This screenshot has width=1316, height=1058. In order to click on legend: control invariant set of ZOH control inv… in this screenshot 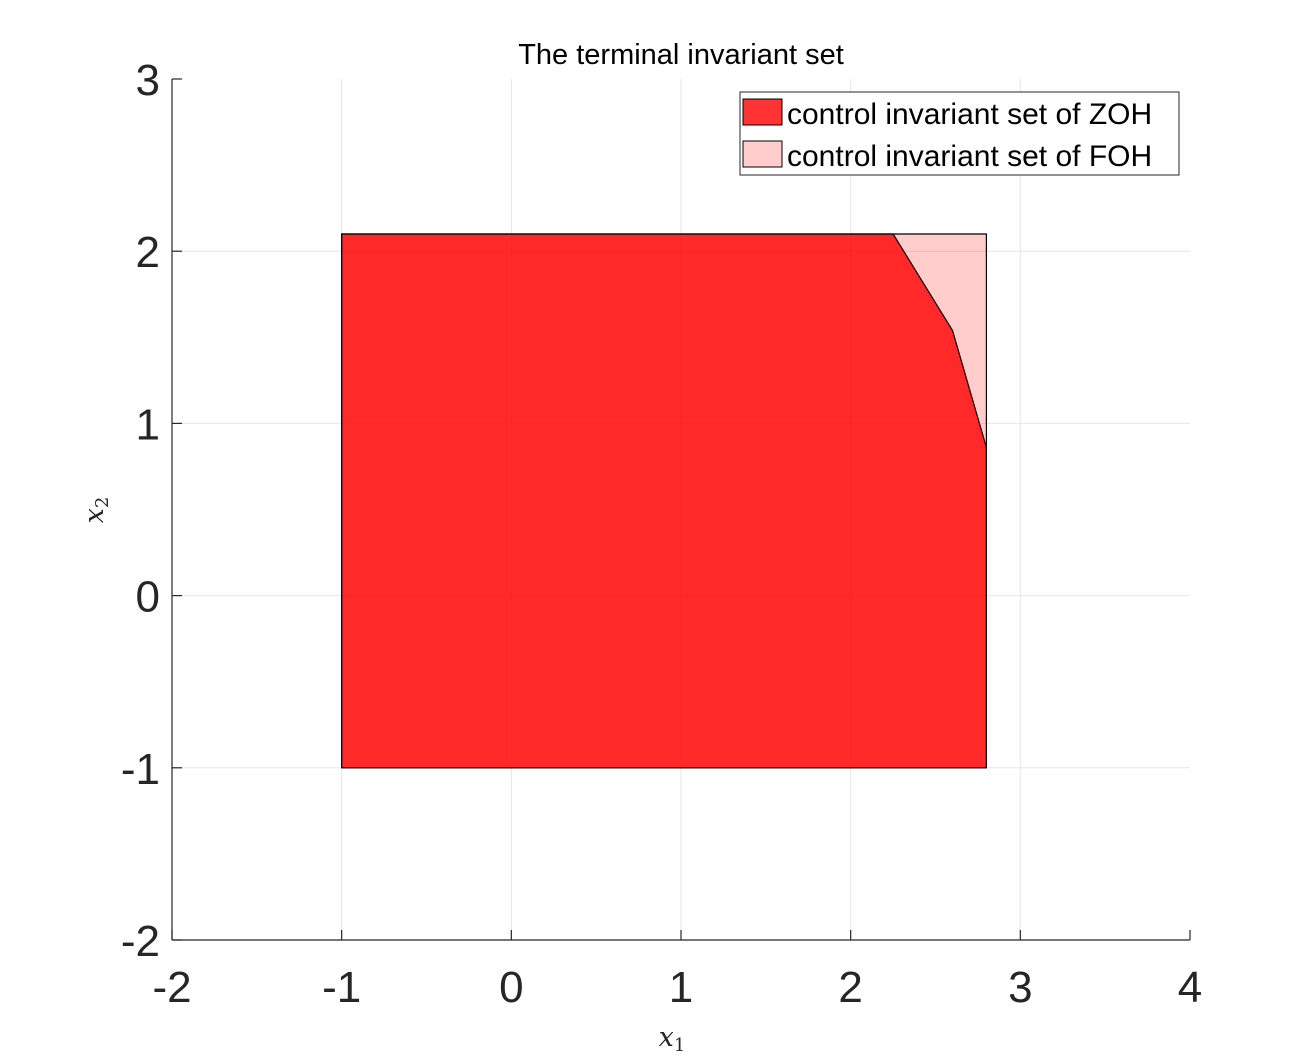, I will do `click(959, 133)`.